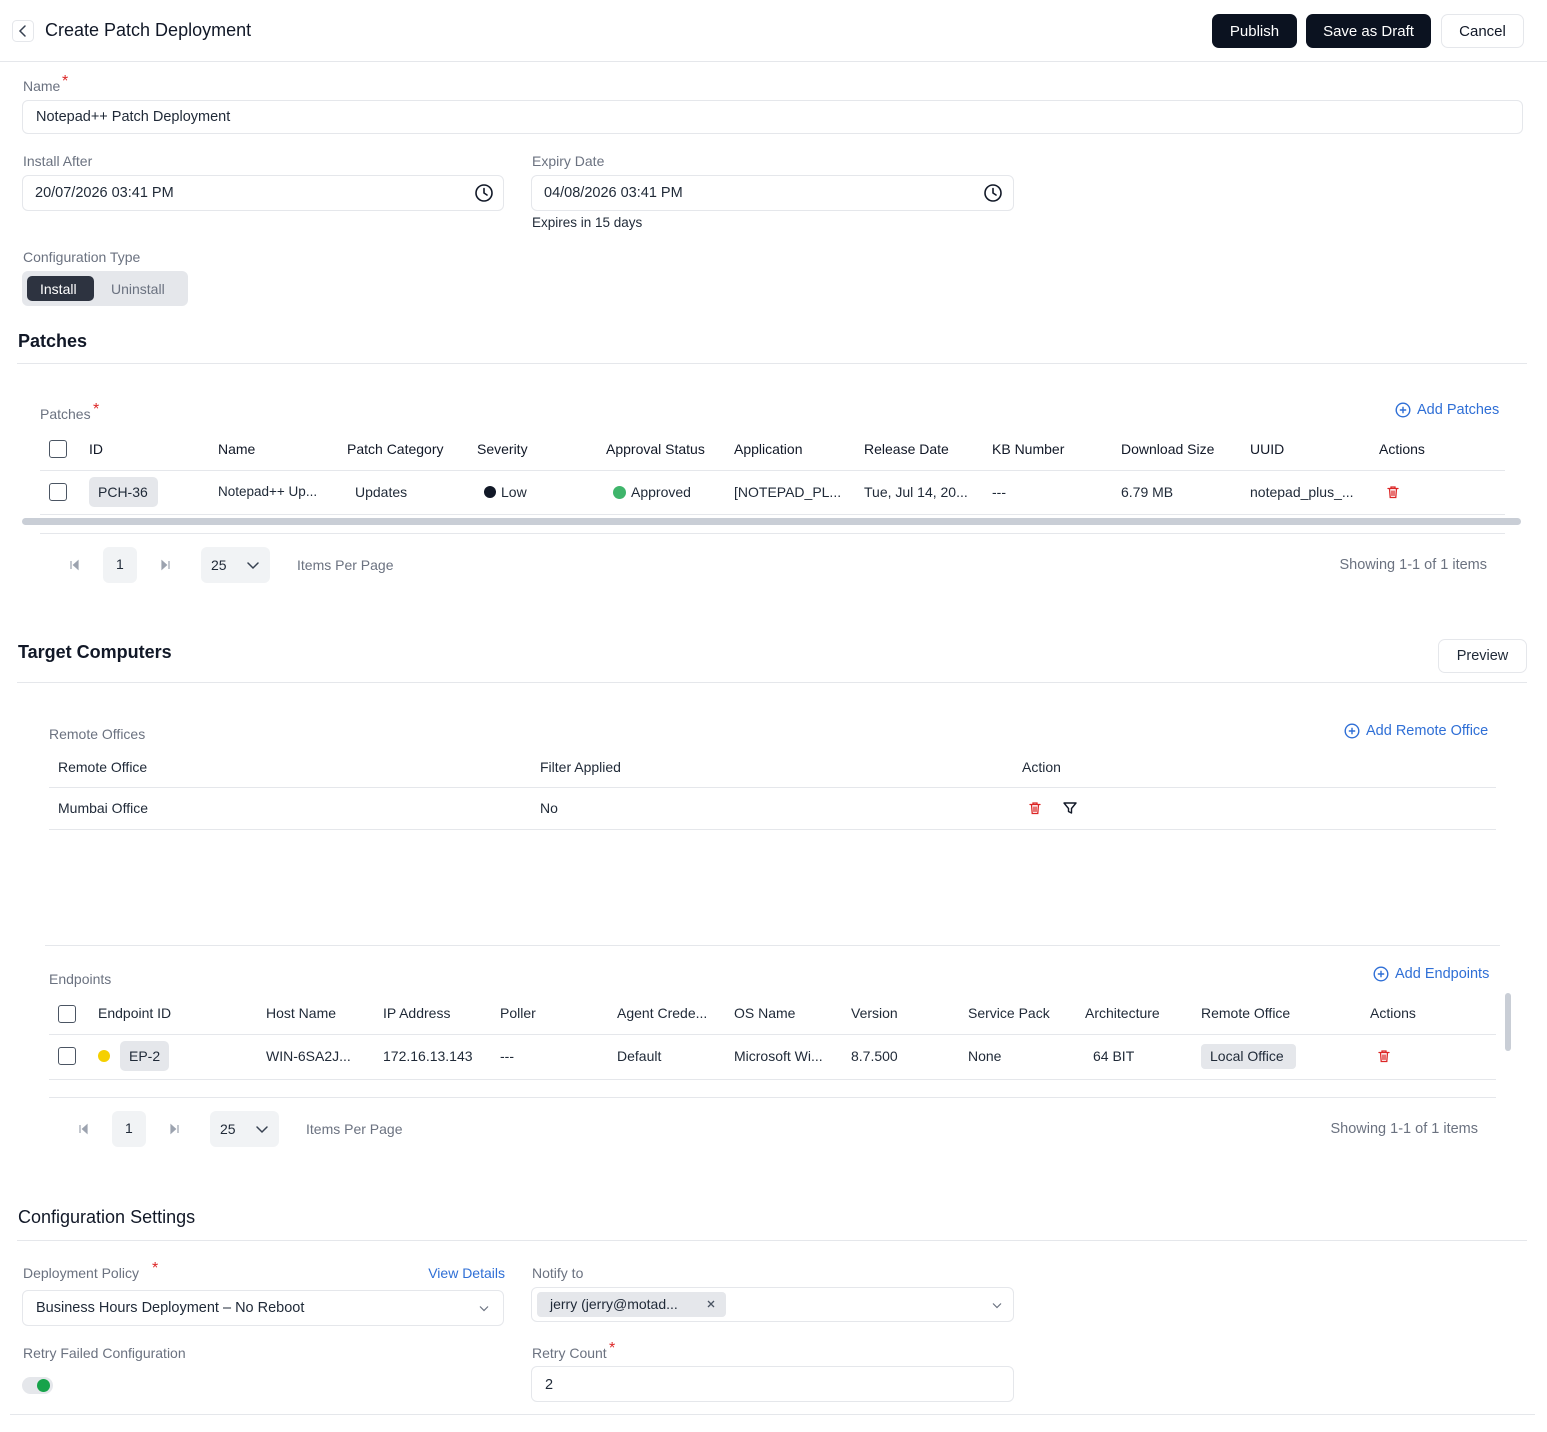 The image size is (1547, 1432). Describe the element at coordinates (1458, 410) in the screenshot. I see `add-patches-button: Add Patches` at that location.